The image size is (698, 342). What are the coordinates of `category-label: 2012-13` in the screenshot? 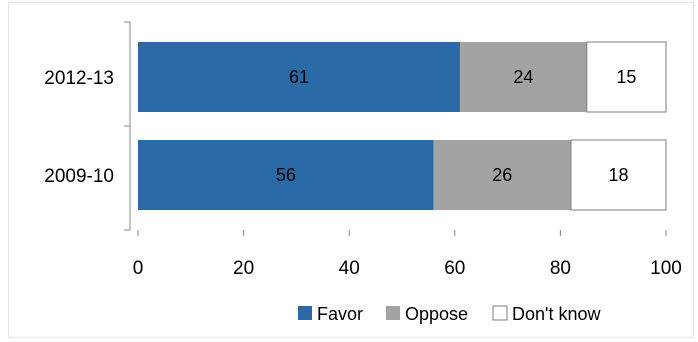 It's located at (79, 78).